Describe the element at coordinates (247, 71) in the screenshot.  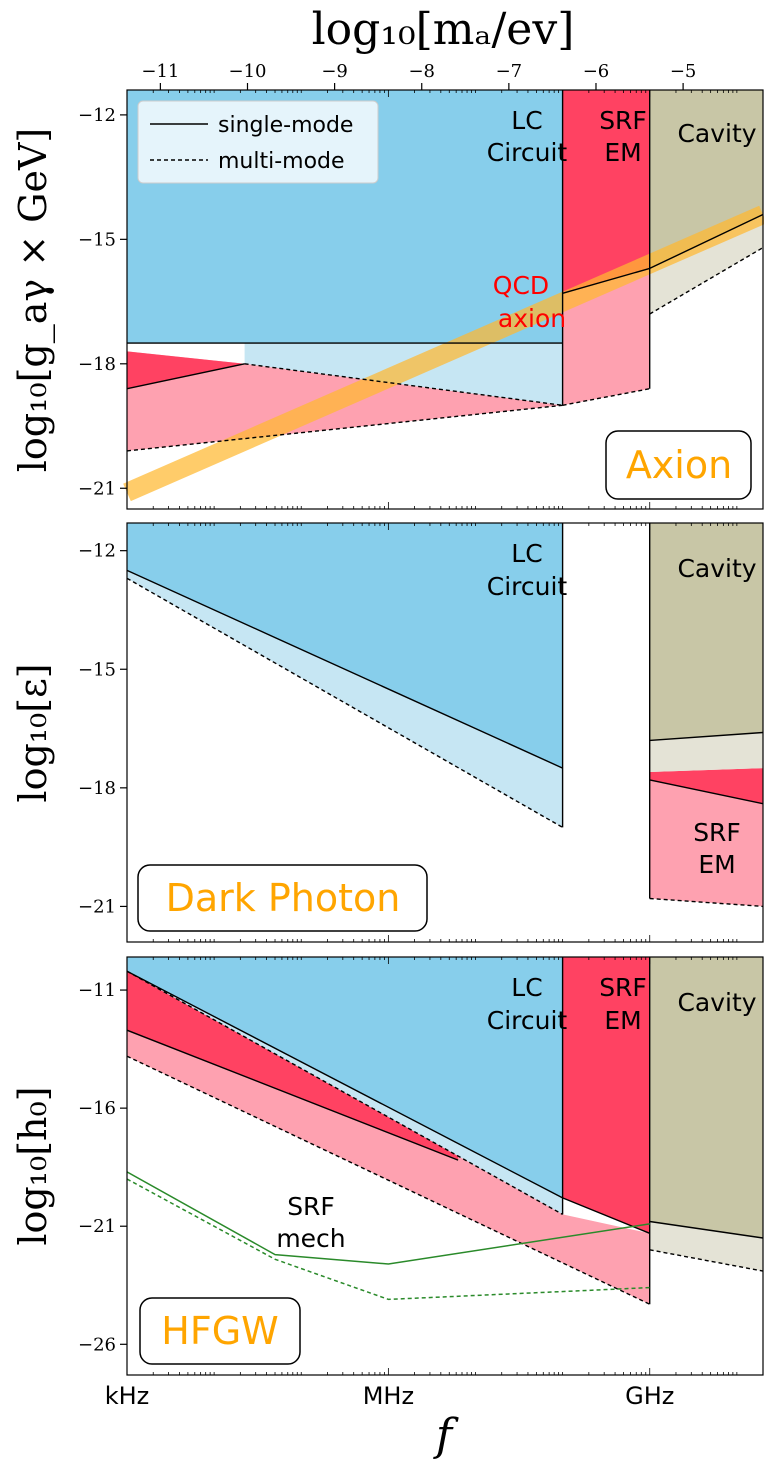
I see `top-tick-label: −10` at that location.